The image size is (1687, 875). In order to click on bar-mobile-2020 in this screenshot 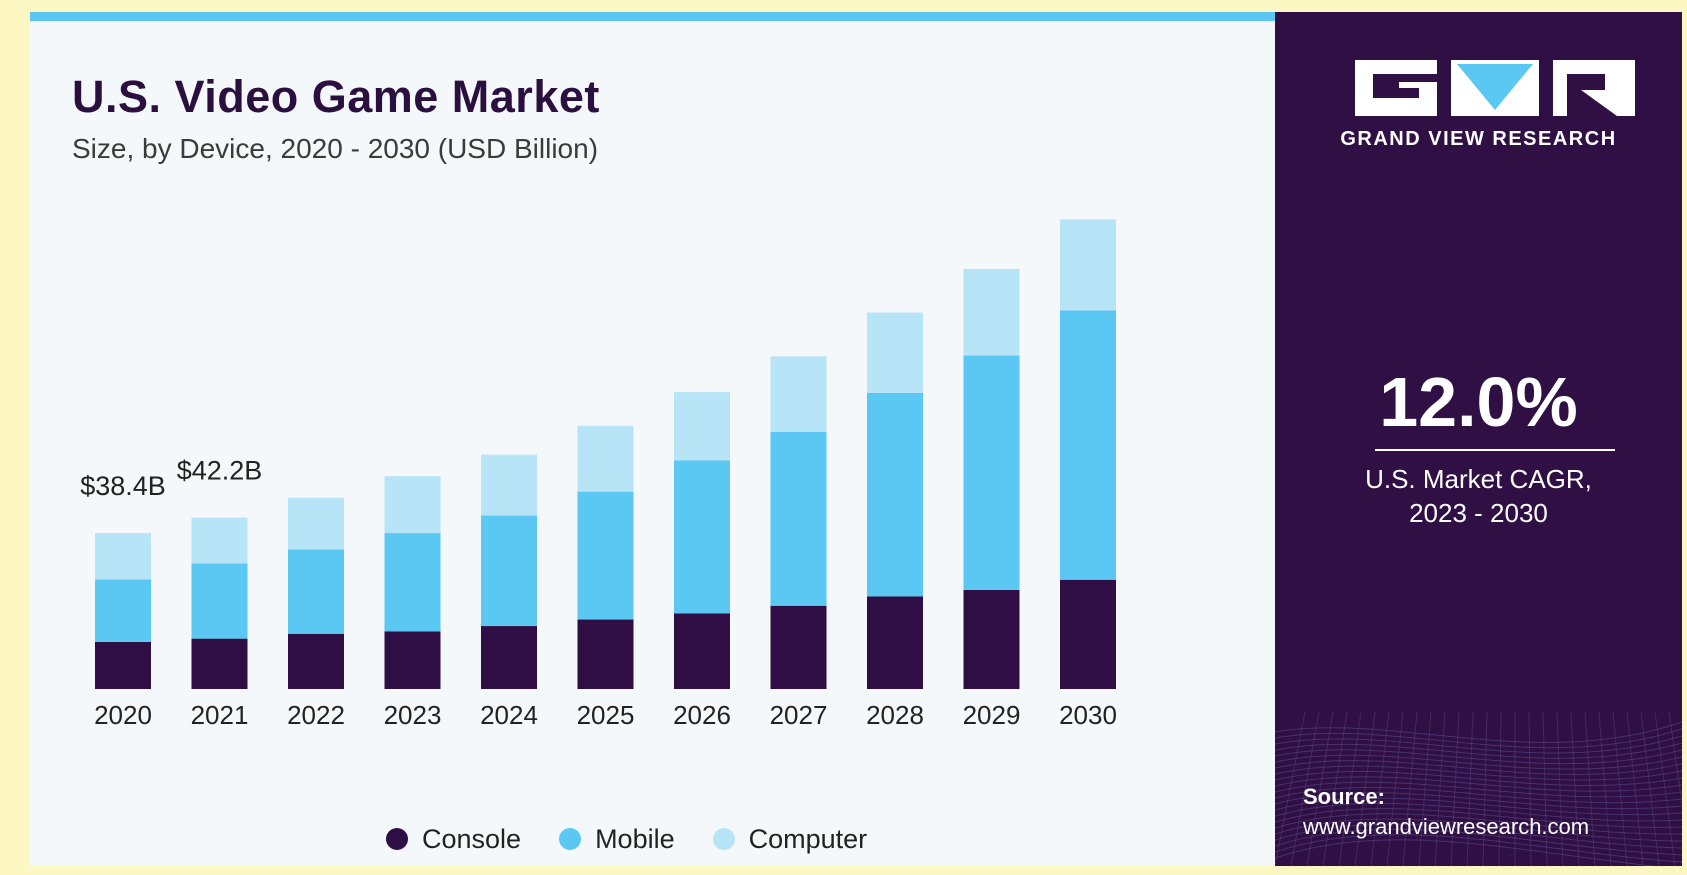, I will do `click(123, 610)`.